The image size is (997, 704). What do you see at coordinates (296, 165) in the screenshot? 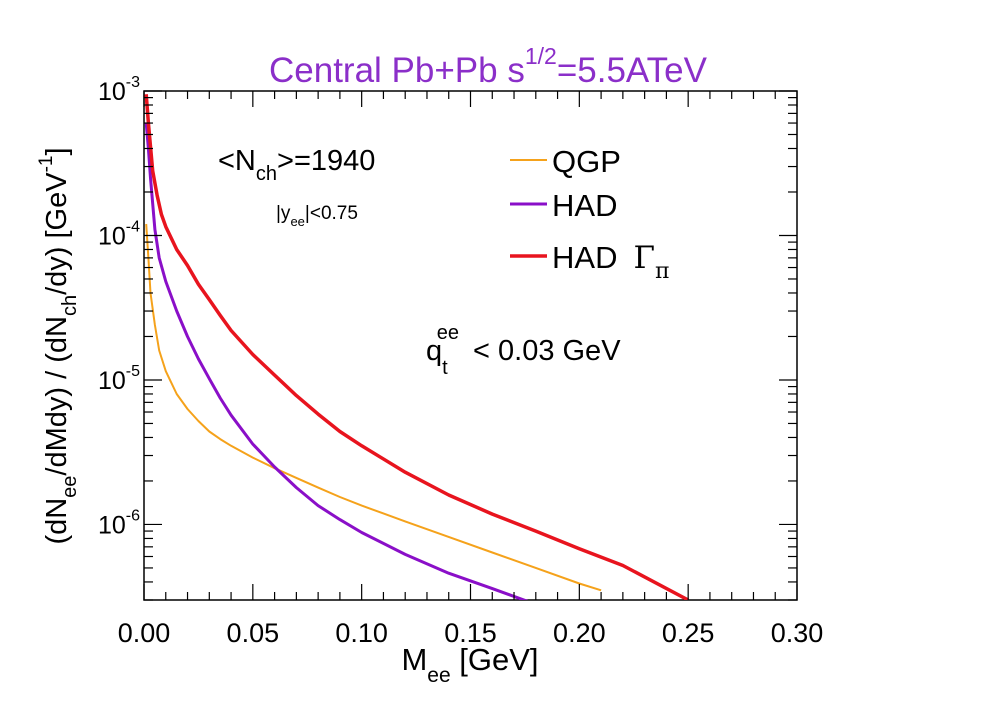
I see `annotation-nch: <Nch>=1940` at bounding box center [296, 165].